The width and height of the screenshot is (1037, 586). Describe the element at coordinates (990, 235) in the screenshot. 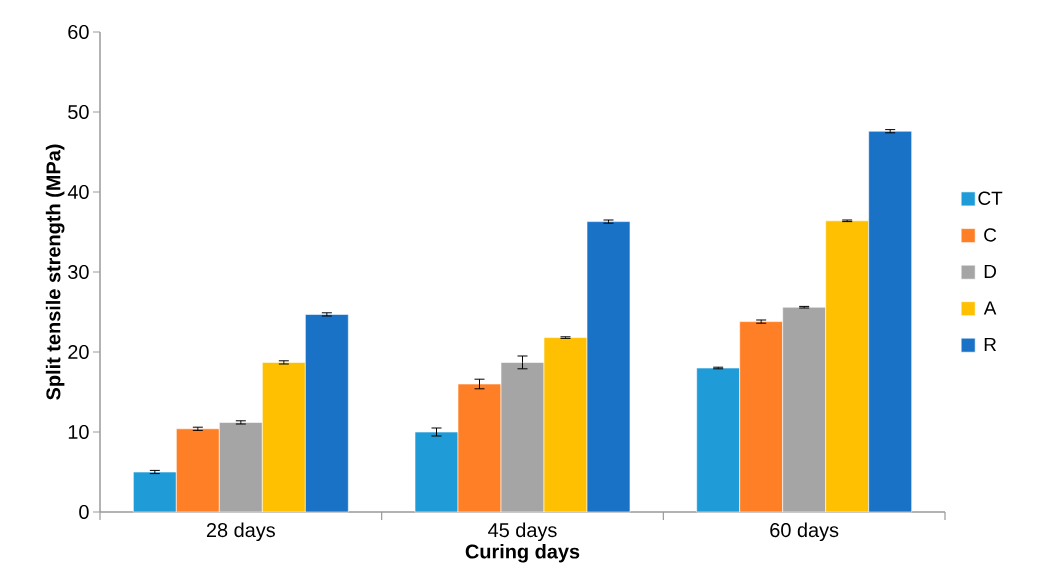

I see `legend-label: C` at that location.